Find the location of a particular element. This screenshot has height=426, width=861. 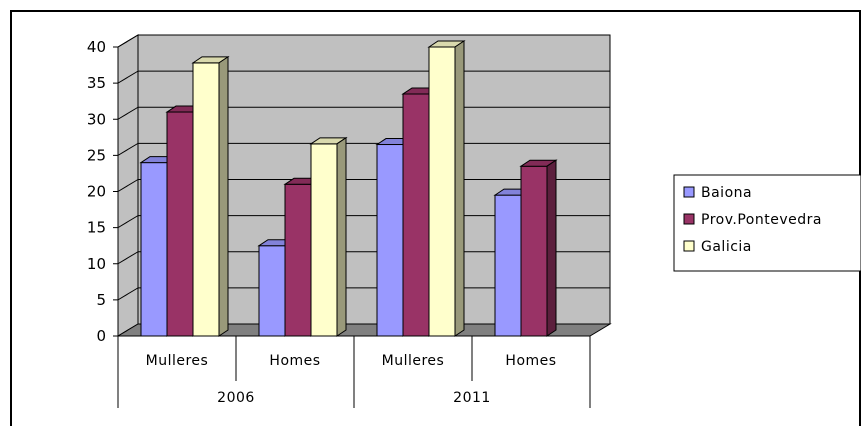

x-group-label: 2006 is located at coordinates (236, 398).